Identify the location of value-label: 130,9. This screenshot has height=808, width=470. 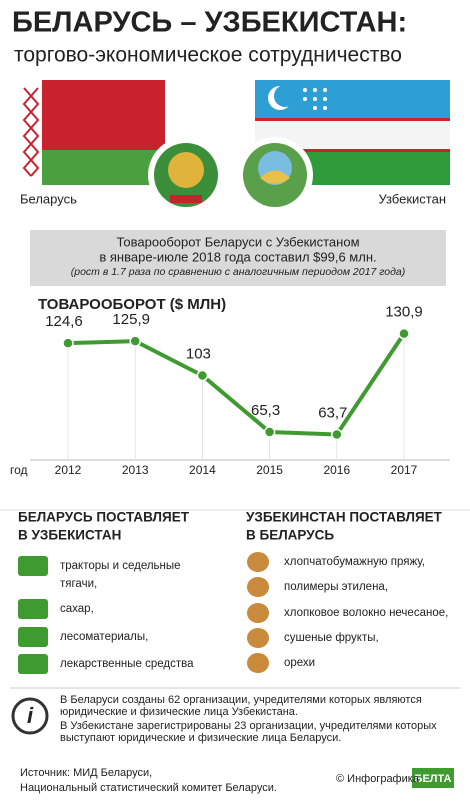
(404, 312).